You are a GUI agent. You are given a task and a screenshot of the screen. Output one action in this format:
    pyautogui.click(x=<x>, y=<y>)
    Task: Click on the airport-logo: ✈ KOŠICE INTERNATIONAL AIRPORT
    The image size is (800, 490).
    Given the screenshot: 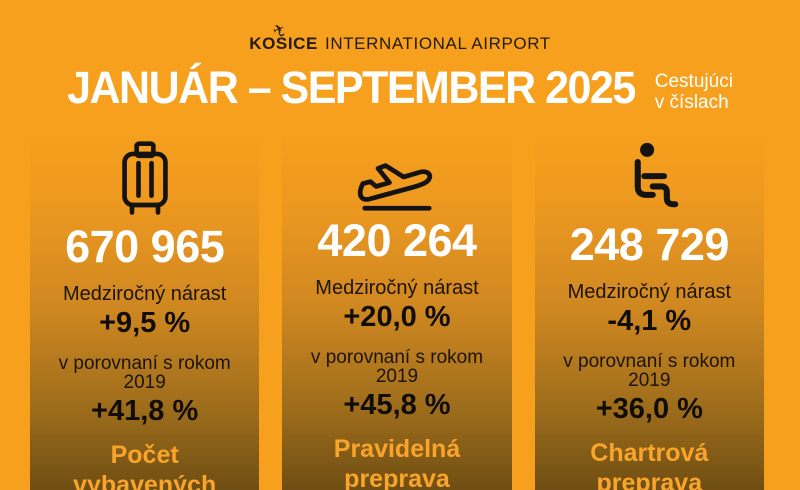 What is the action you would take?
    pyautogui.click(x=400, y=36)
    